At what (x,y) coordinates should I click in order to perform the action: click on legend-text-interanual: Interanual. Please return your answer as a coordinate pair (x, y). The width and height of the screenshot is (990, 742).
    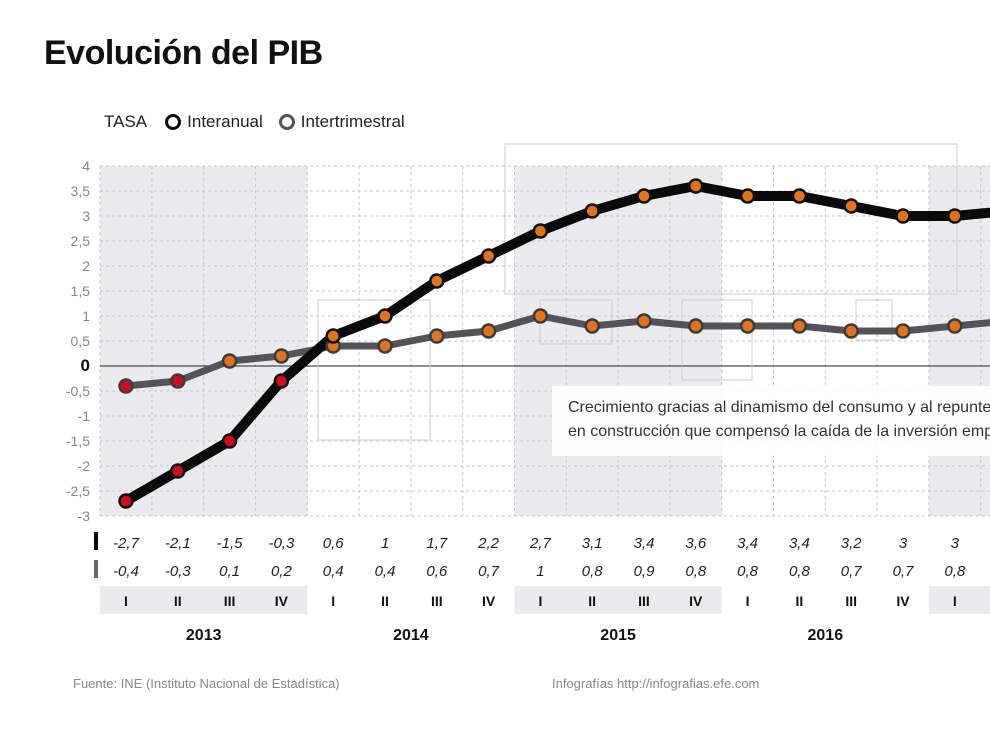
    Looking at the image, I should click on (225, 121).